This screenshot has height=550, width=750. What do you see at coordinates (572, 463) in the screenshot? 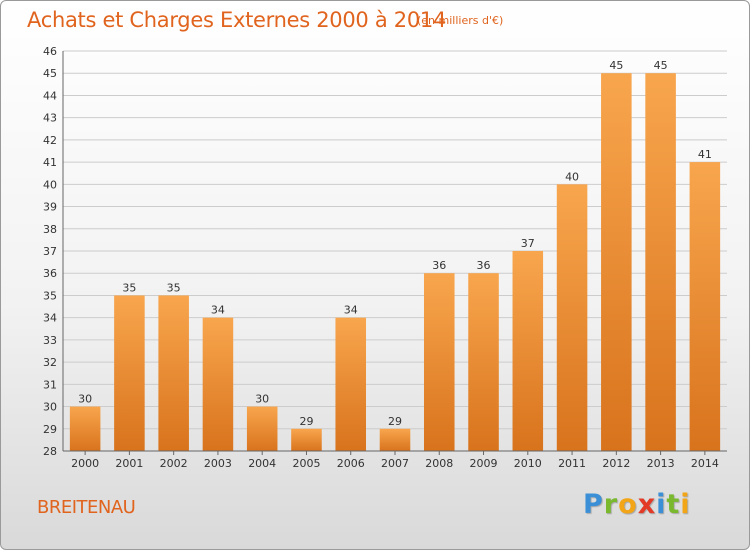
I see `x-tick-label: 2011` at bounding box center [572, 463].